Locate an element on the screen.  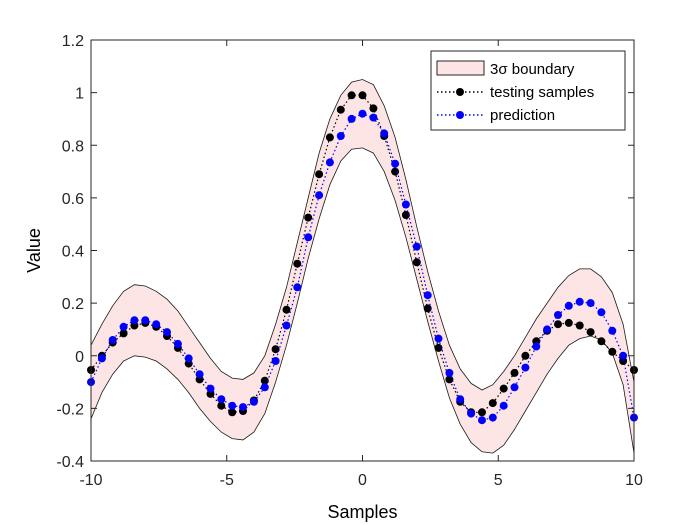
y-tick-label: 0.2 is located at coordinates (73, 304).